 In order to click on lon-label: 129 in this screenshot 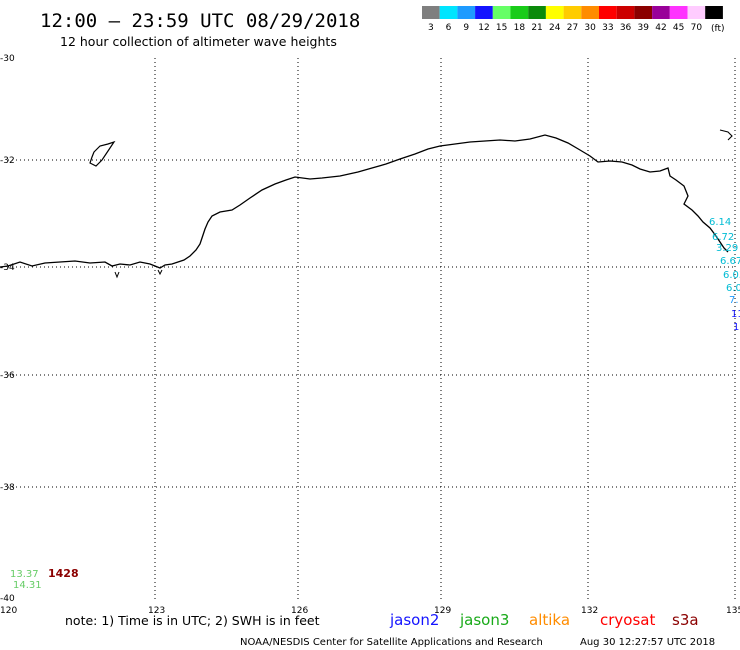, I will do `click(442, 611)`.